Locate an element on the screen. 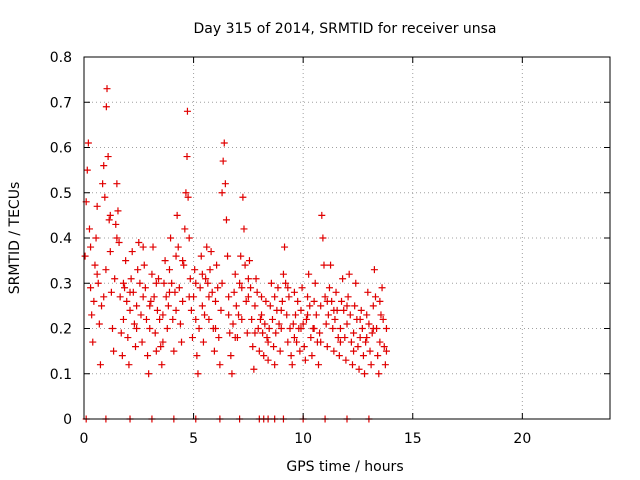  y-tick-label: 0.1 is located at coordinates (61, 375).